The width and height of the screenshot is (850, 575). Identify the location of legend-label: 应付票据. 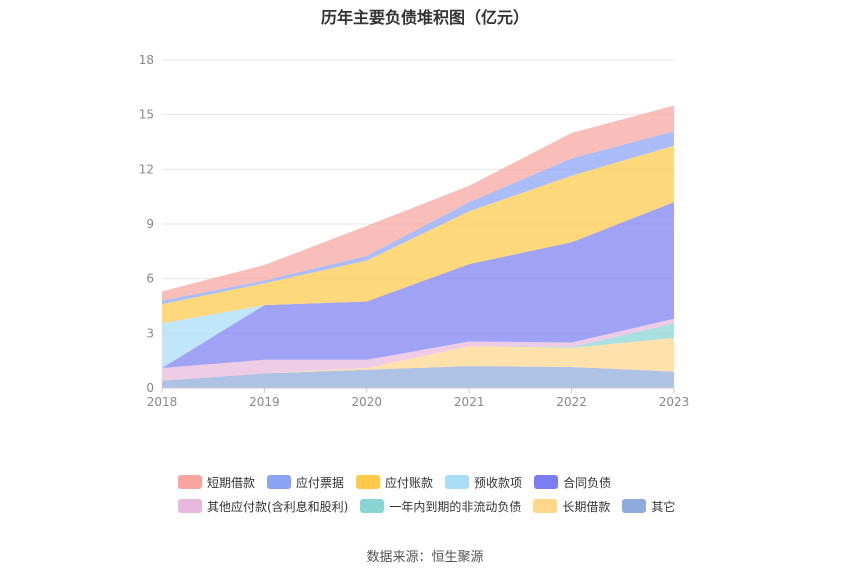
(320, 482).